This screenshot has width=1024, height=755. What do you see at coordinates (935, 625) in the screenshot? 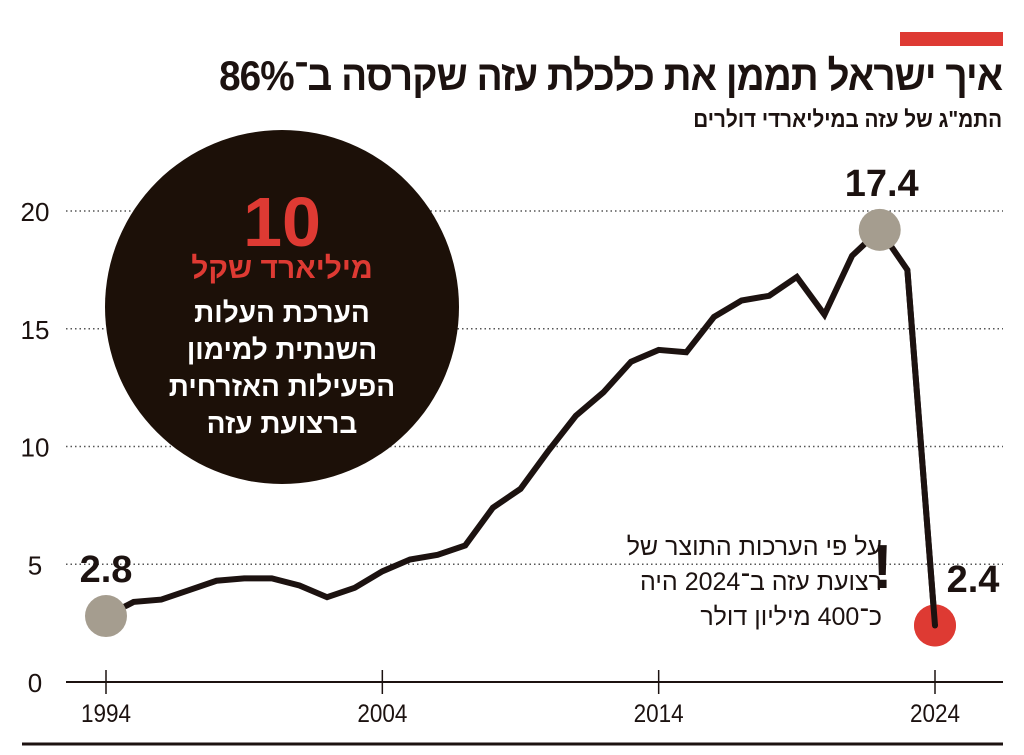
I see `end-cap` at bounding box center [935, 625].